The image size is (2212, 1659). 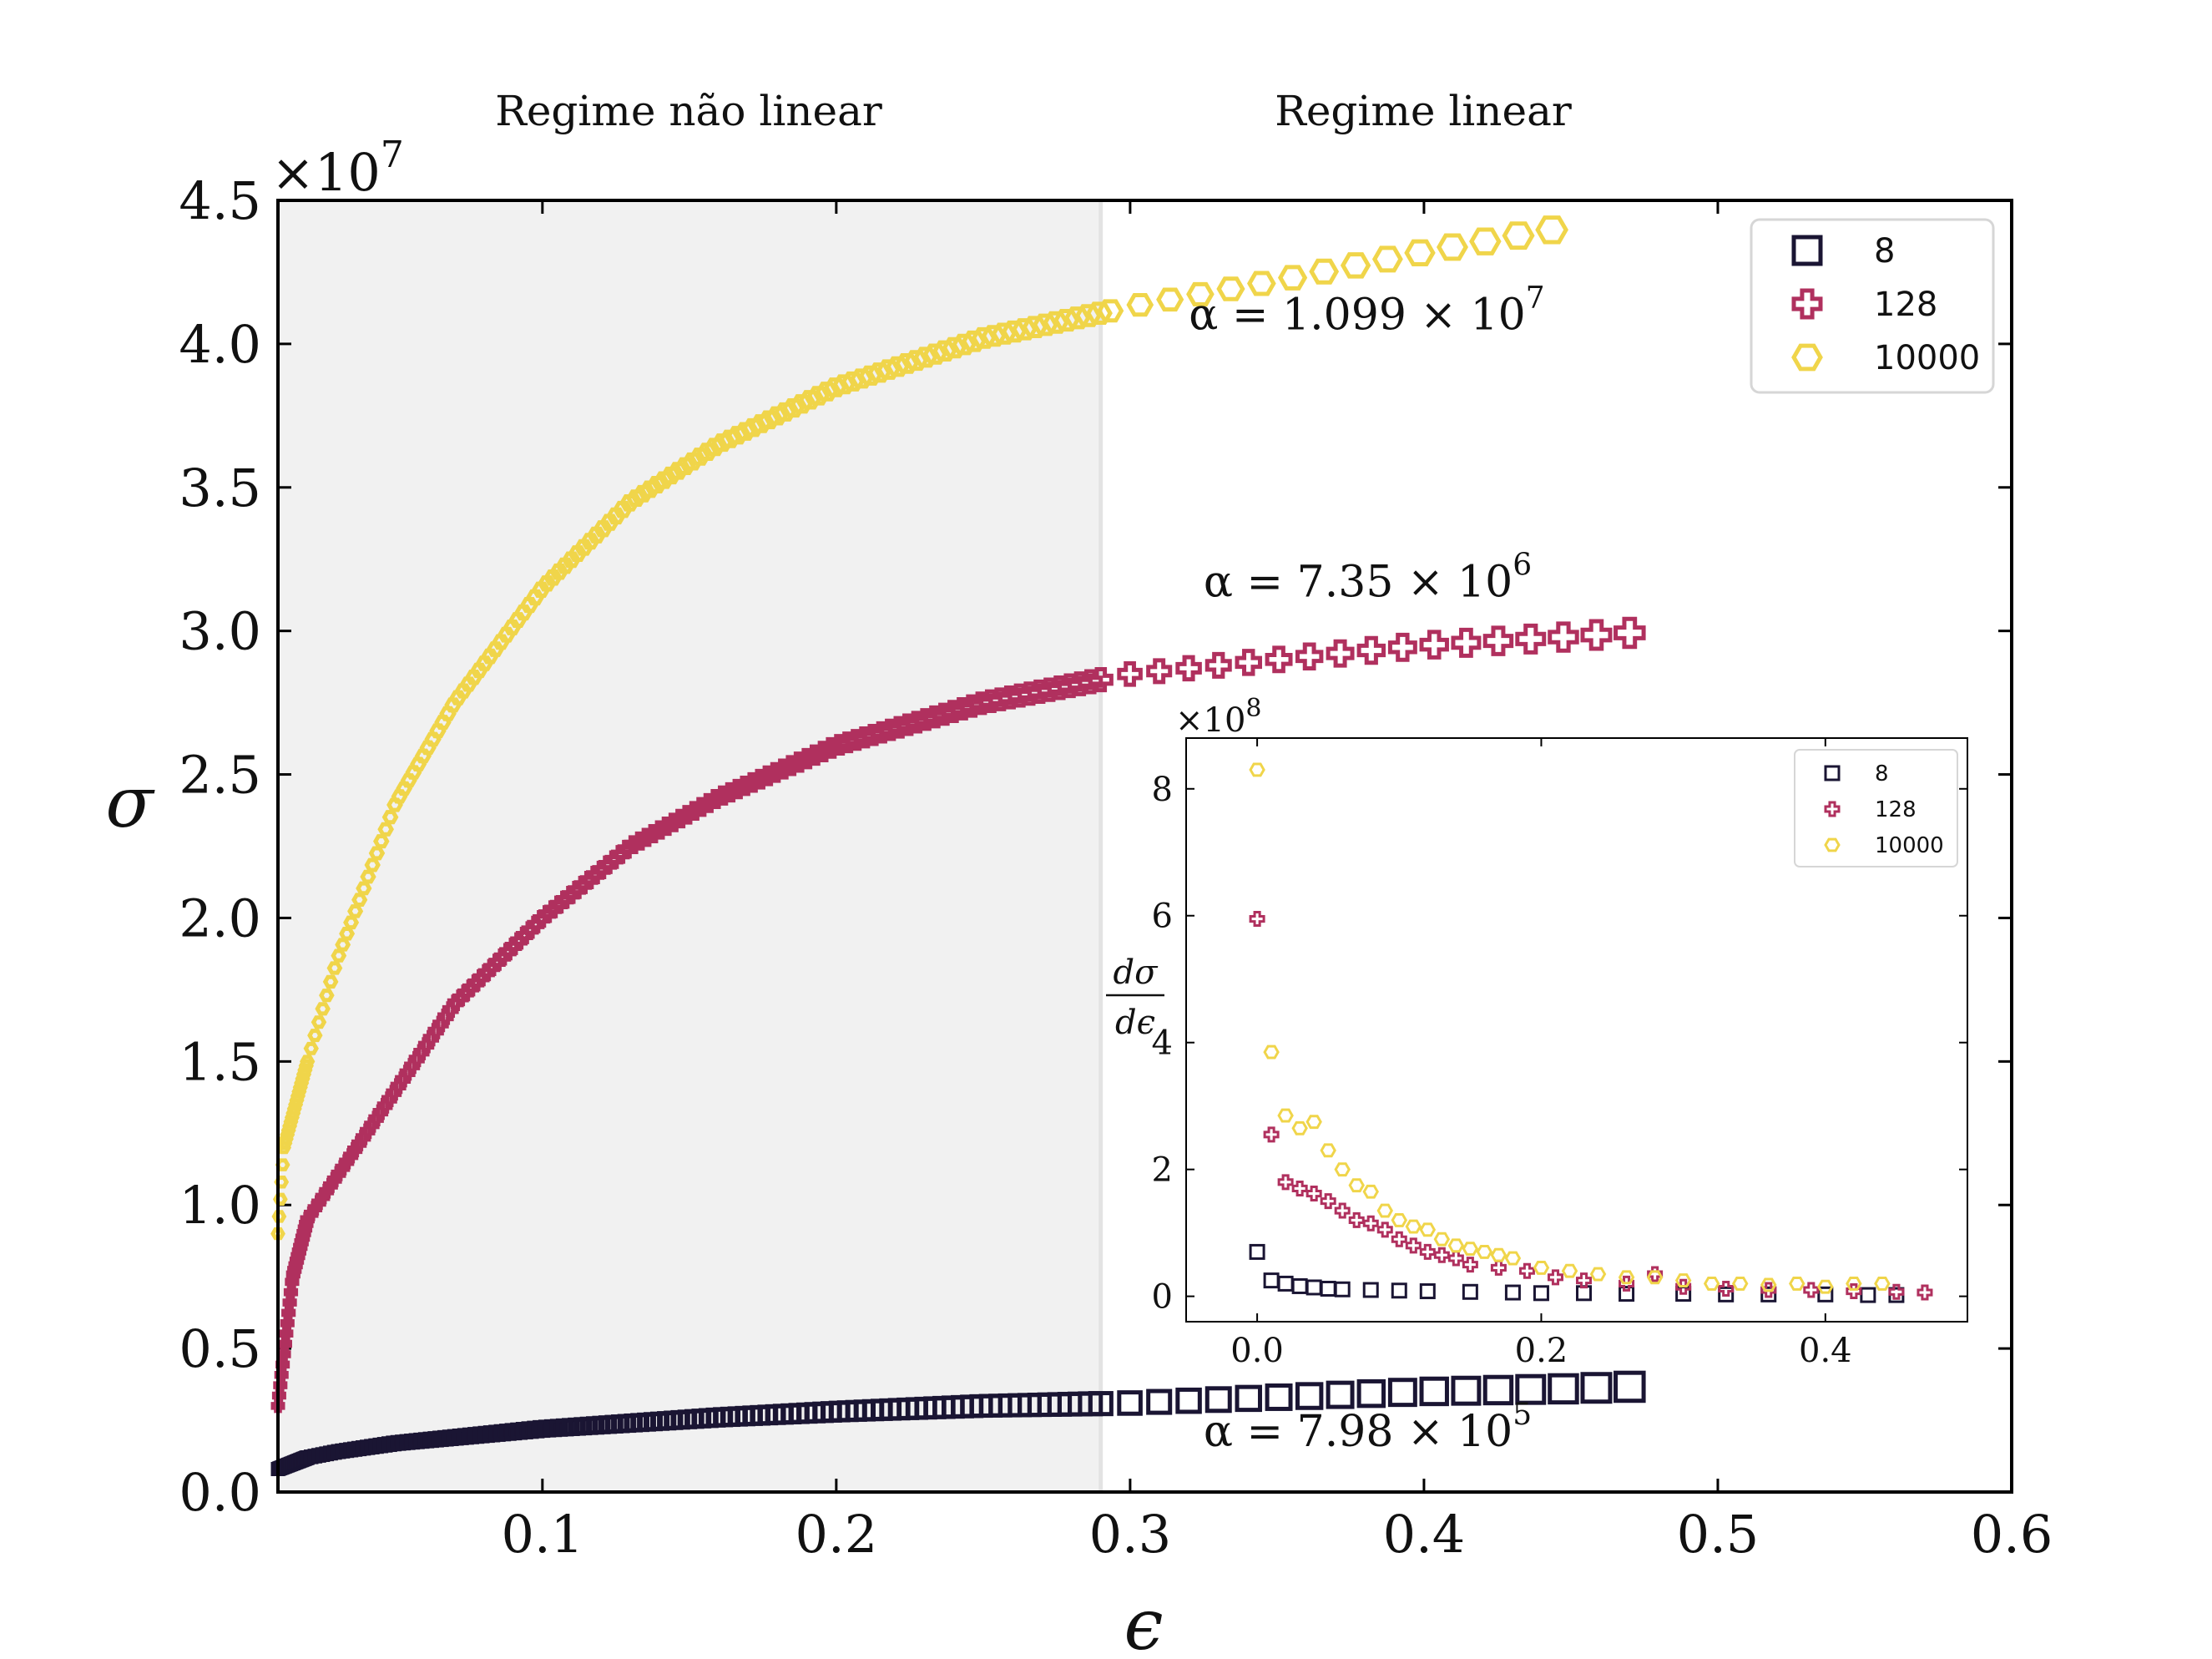 I want to click on inset-legend-label: 10000, so click(x=1909, y=845).